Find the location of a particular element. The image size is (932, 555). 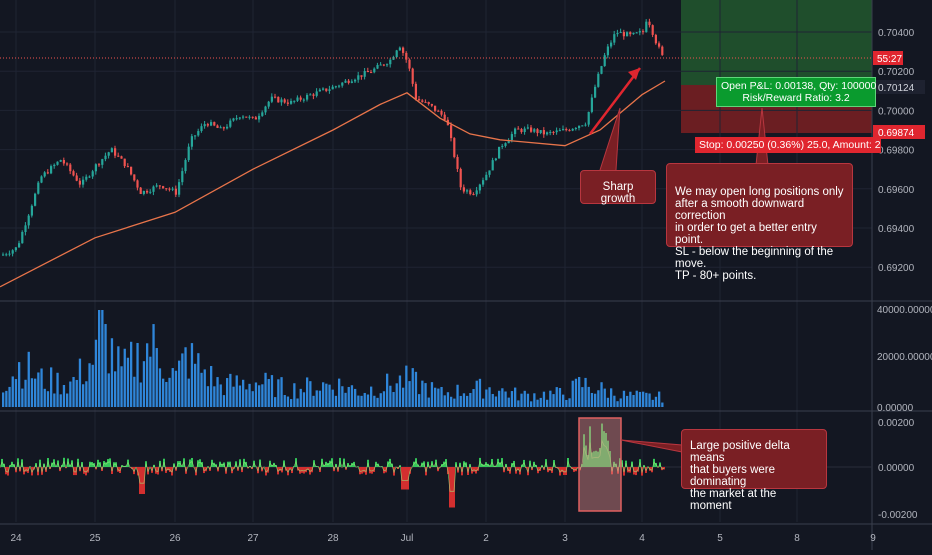

growth-arrow is located at coordinates (615, 101).